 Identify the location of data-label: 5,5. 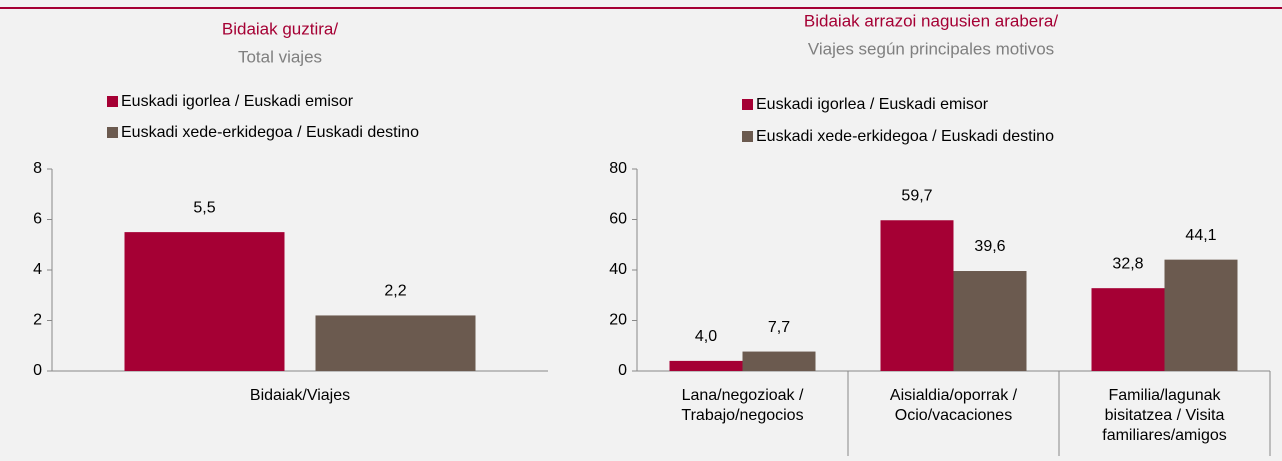
(204, 207).